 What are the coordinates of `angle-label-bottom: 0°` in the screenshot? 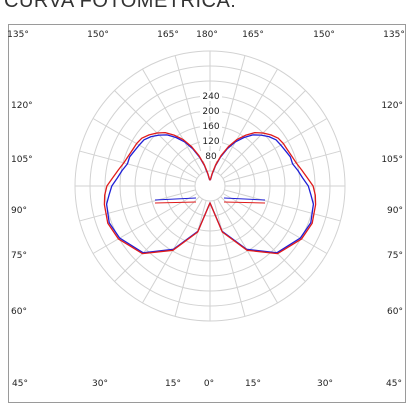 It's located at (209, 384).